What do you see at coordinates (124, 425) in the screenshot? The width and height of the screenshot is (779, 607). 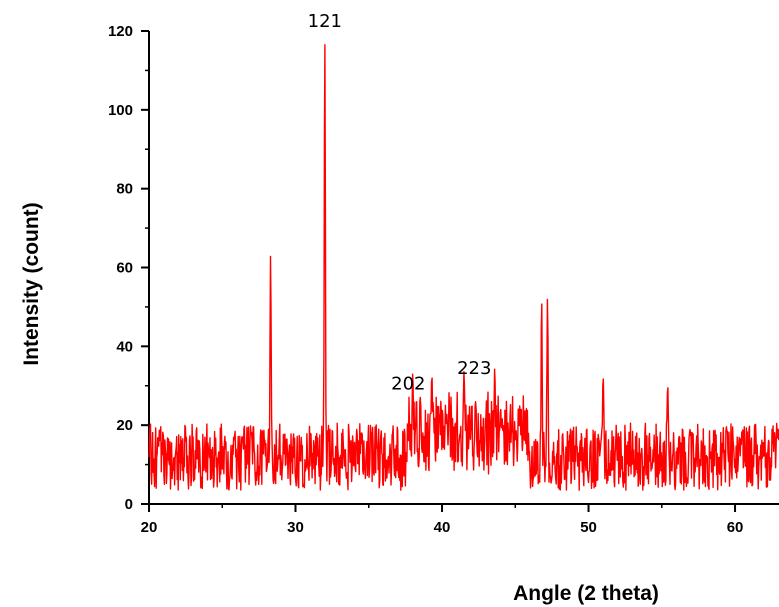 I see `y-tick-label: 20` at bounding box center [124, 425].